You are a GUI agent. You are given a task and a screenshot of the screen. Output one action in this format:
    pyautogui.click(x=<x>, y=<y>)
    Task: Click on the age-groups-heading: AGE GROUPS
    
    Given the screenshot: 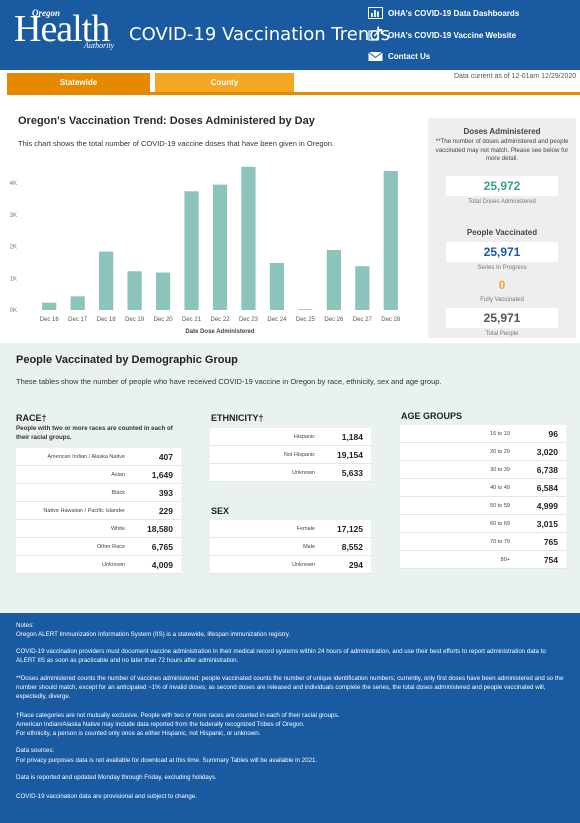 What is the action you would take?
    pyautogui.click(x=432, y=416)
    